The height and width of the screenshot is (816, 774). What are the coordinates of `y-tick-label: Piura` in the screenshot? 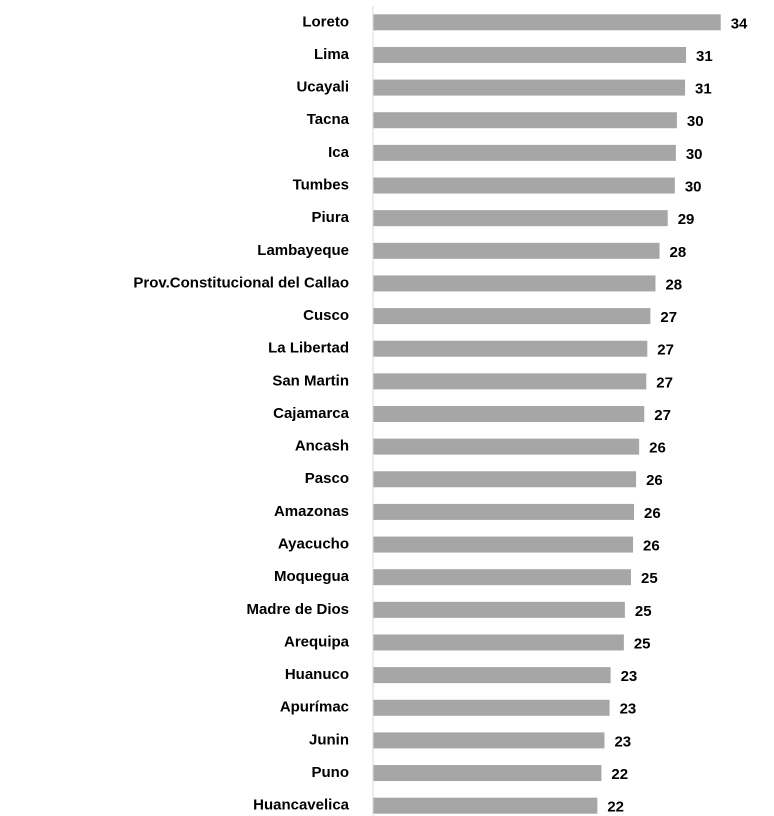 It's located at (330, 217).